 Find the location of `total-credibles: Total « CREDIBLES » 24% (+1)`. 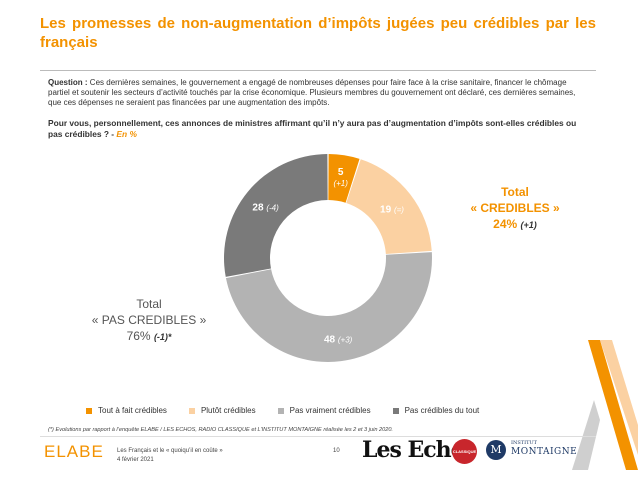

total-credibles: Total « CREDIBLES » 24% (+1) is located at coordinates (515, 208).